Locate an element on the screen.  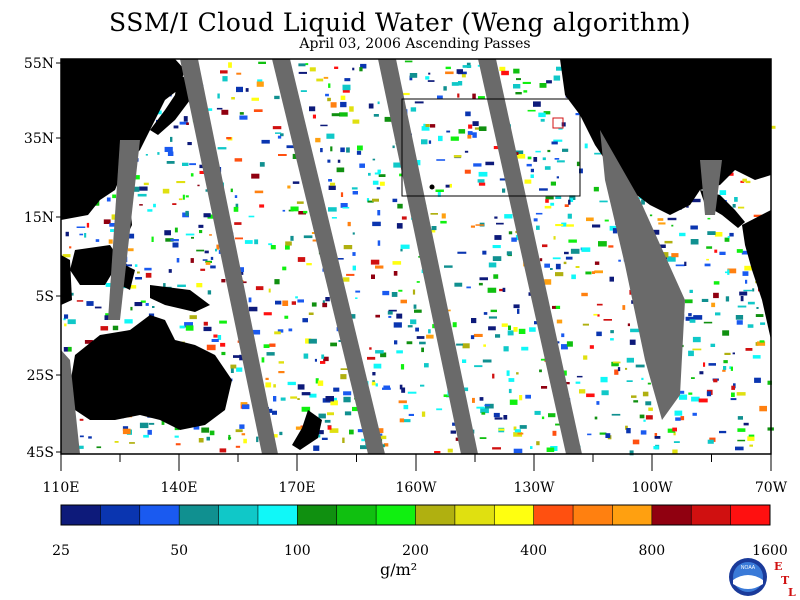
land-japan is located at coordinates (171, 105).